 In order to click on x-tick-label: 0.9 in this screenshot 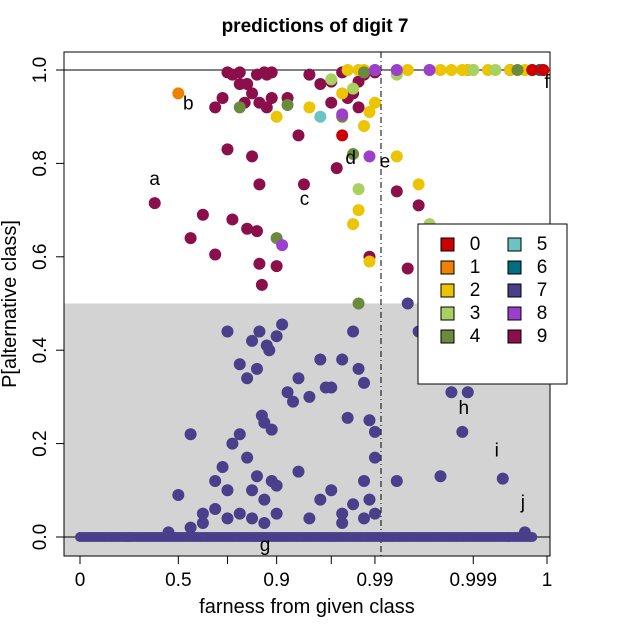, I will do `click(276, 580)`.